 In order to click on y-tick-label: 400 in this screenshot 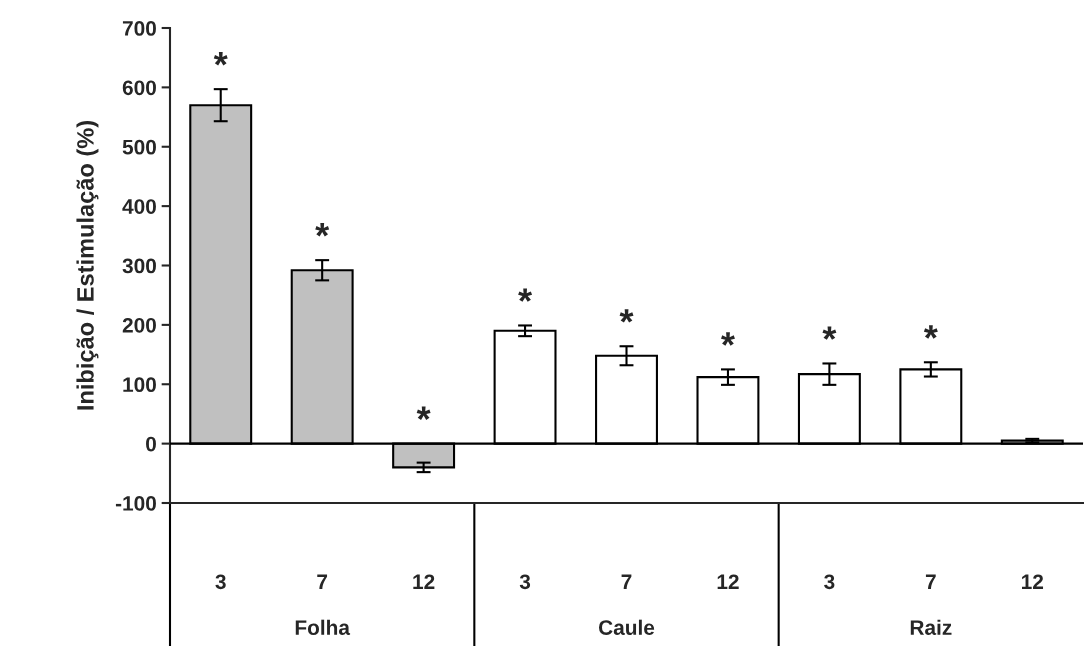, I will do `click(139, 206)`.